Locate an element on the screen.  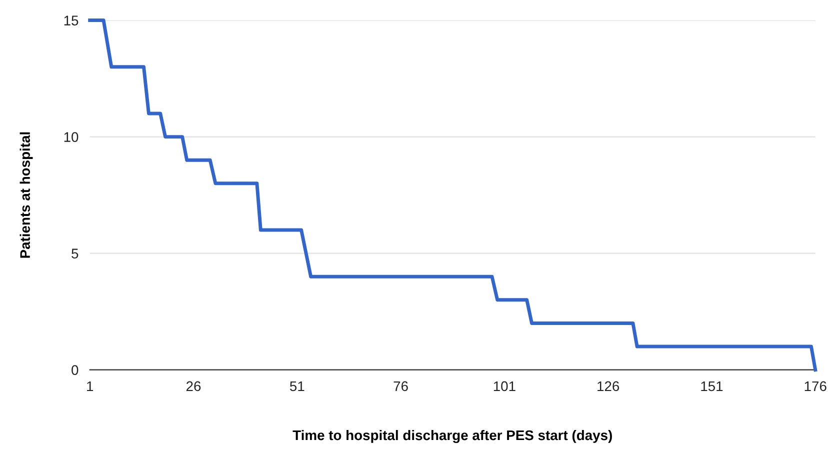
y-tick-label: 15 is located at coordinates (71, 21).